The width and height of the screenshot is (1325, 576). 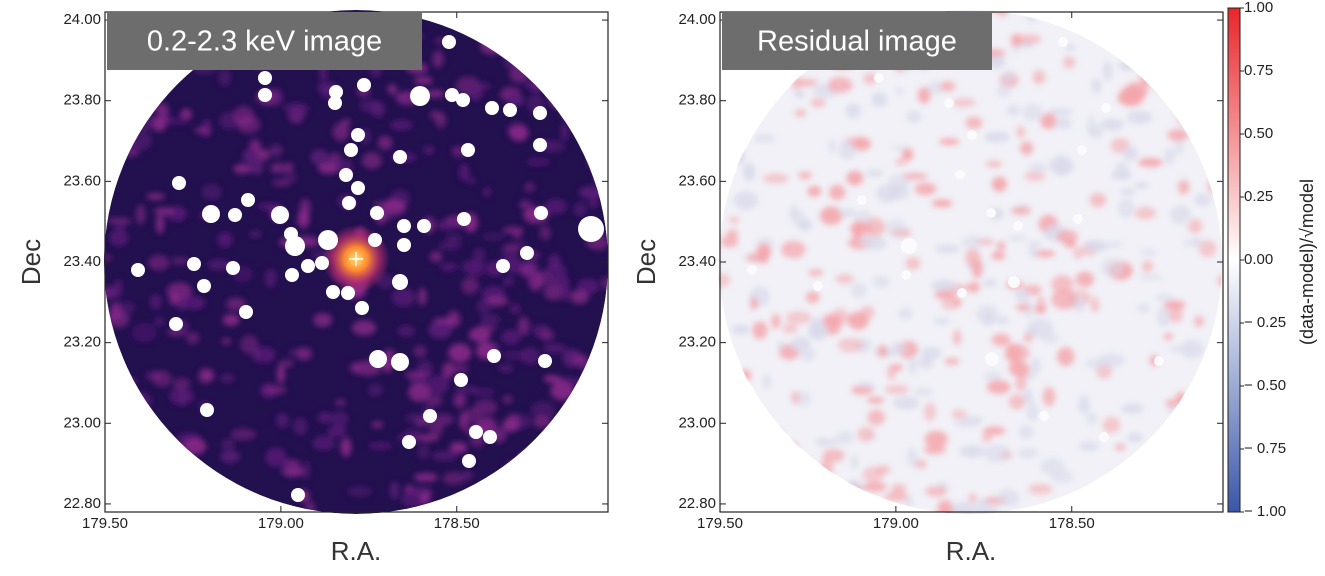 What do you see at coordinates (646, 262) in the screenshot?
I see `y-axis-label: Dec` at bounding box center [646, 262].